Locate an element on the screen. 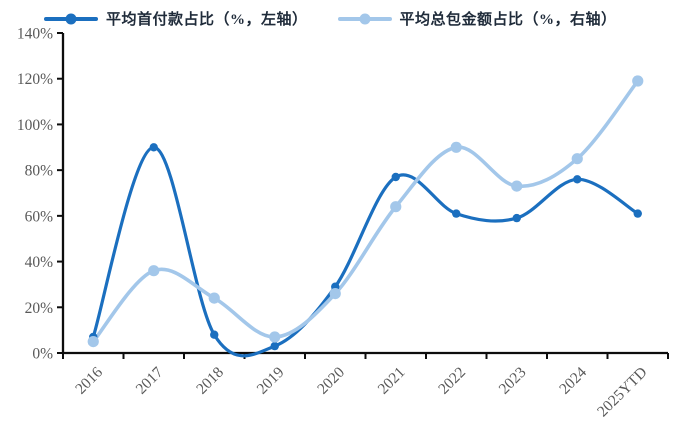  x-axis-tick-label: 2023 is located at coordinates (513, 381).